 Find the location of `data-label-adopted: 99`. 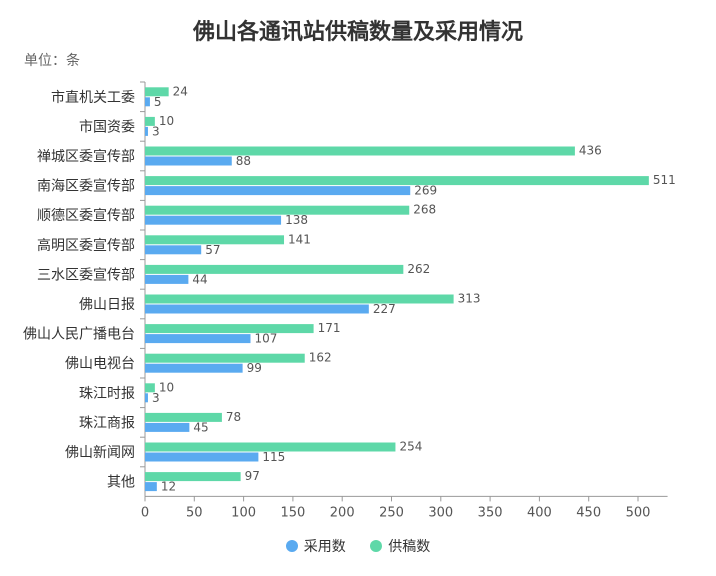

data-label-adopted: 99 is located at coordinates (254, 368).